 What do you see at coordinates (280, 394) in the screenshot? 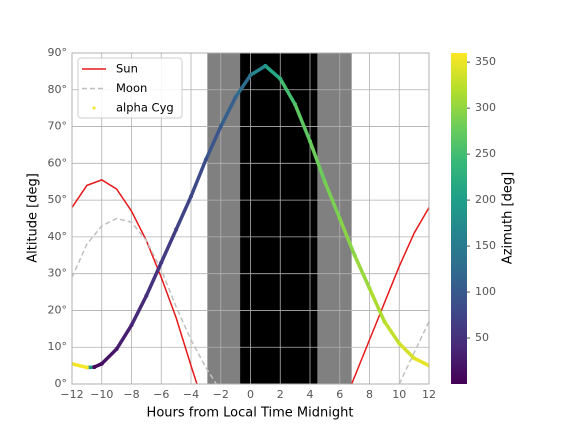
I see `x-tick-label: 2` at bounding box center [280, 394].